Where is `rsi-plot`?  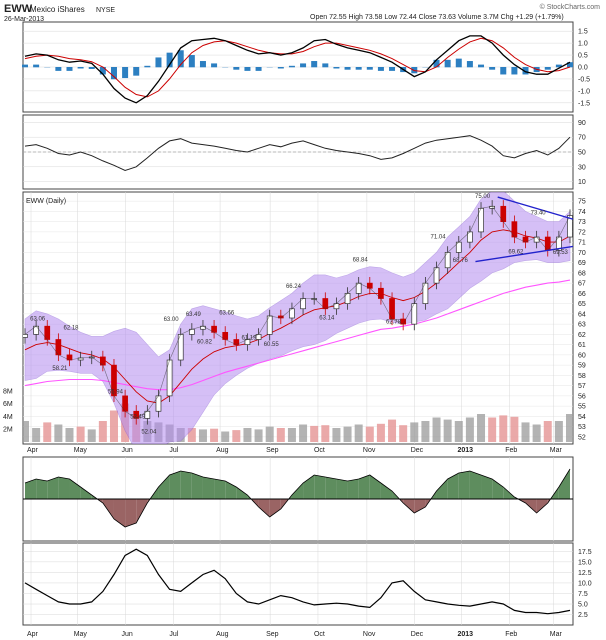 rsi-plot is located at coordinates (298, 153).